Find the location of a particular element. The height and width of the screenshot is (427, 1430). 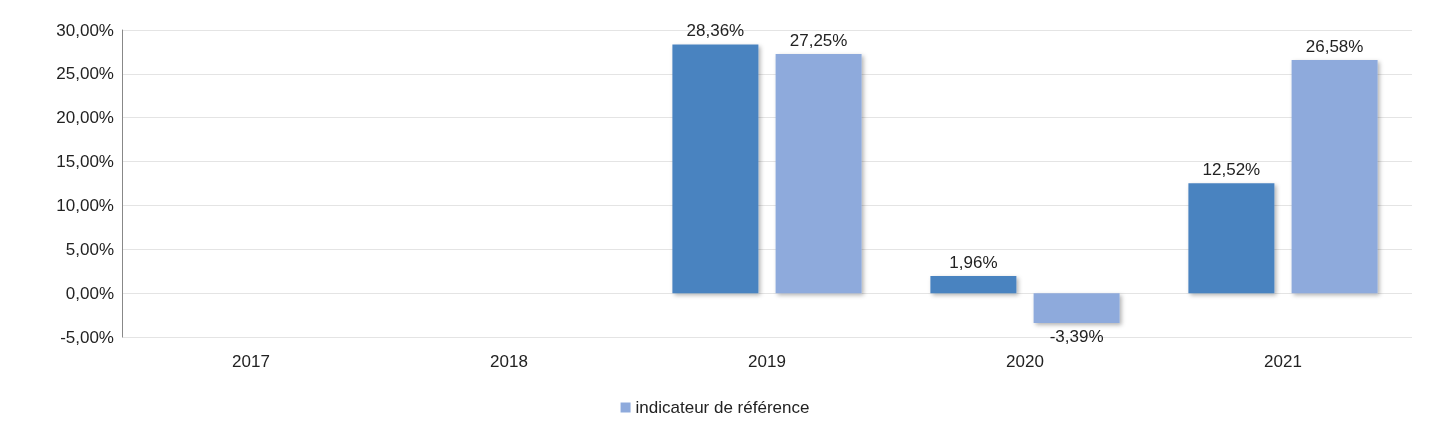

y-tick-label: 5,00% is located at coordinates (89, 249).